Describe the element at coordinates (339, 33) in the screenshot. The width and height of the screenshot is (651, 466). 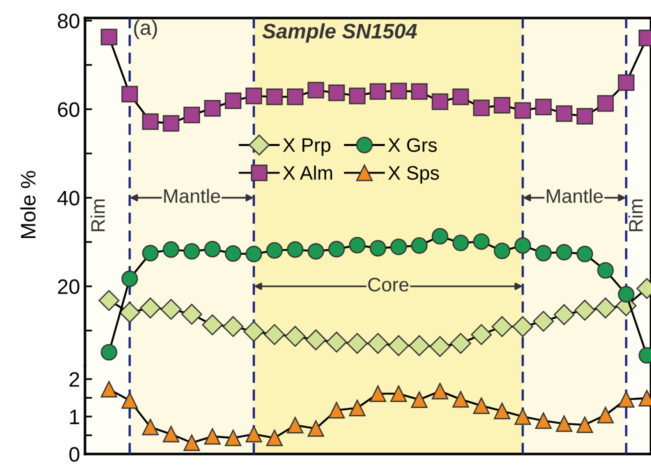
I see `chart-title: Sample SN1504` at that location.